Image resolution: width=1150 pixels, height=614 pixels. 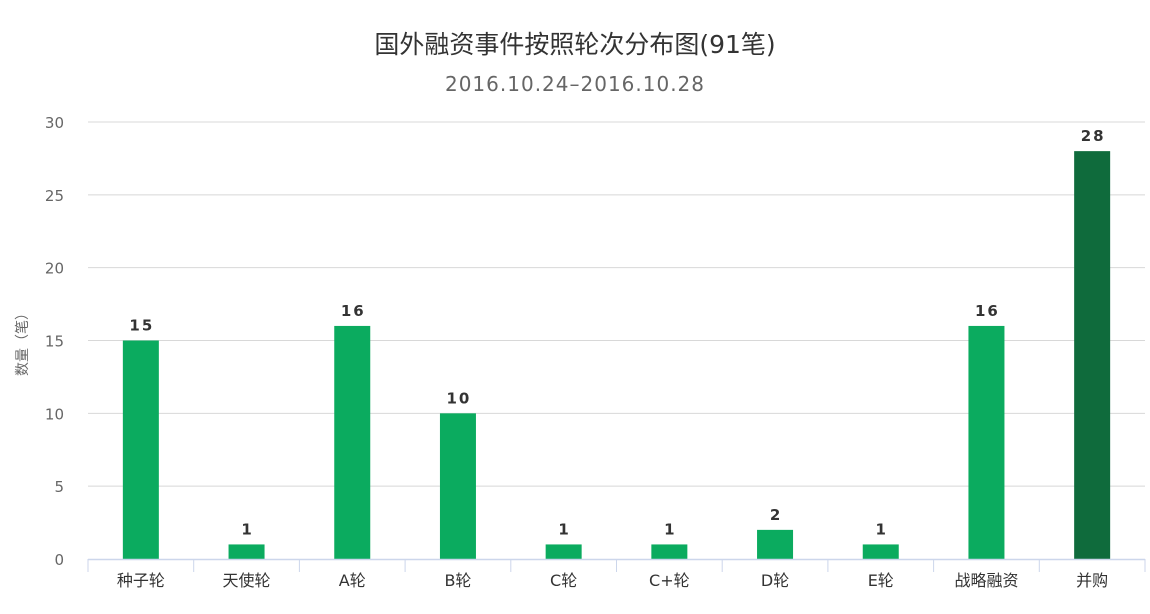 What do you see at coordinates (54, 196) in the screenshot?
I see `y-tick-label: 25` at bounding box center [54, 196].